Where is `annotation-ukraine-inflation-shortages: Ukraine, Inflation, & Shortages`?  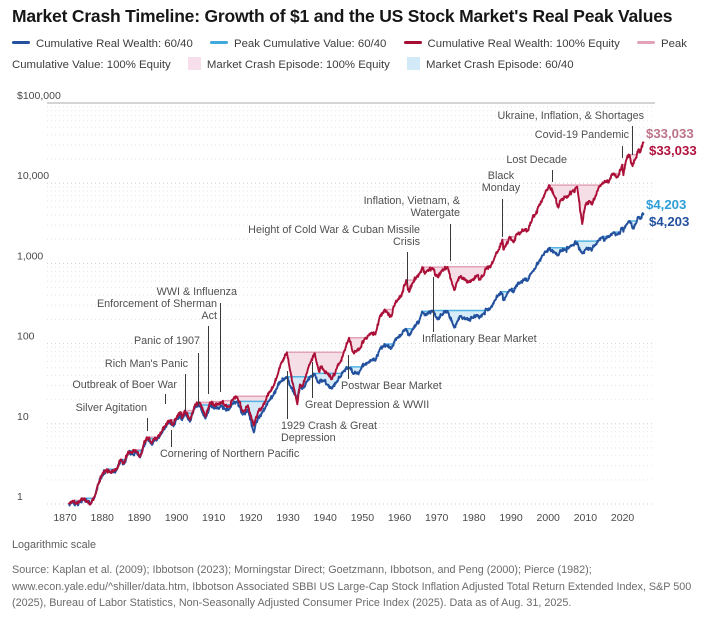 annotation-ukraine-inflation-shortages: Ukraine, Inflation, & Shortages is located at coordinates (570, 116).